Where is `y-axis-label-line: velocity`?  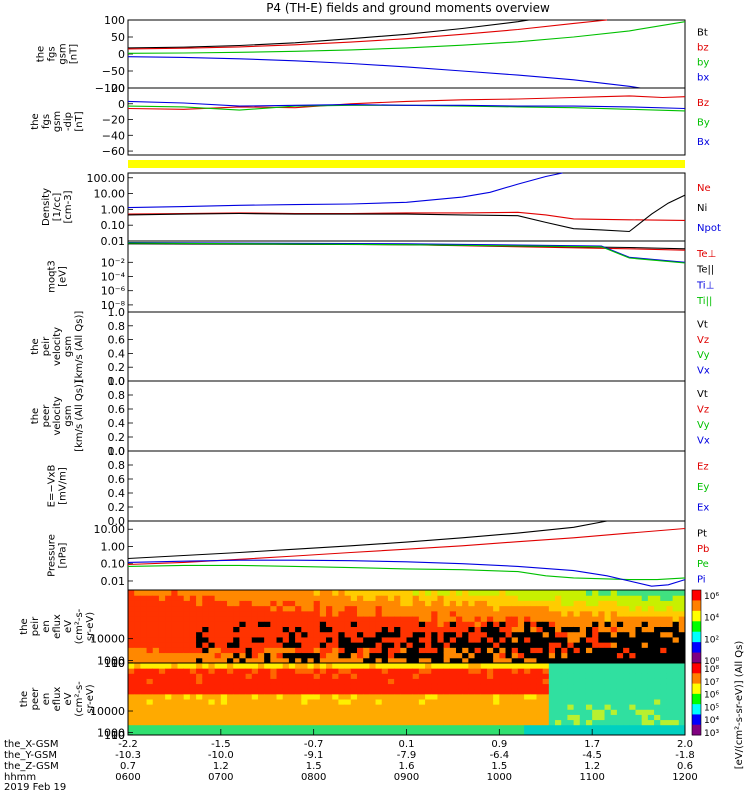 y-axis-label-line: velocity is located at coordinates (57, 415).